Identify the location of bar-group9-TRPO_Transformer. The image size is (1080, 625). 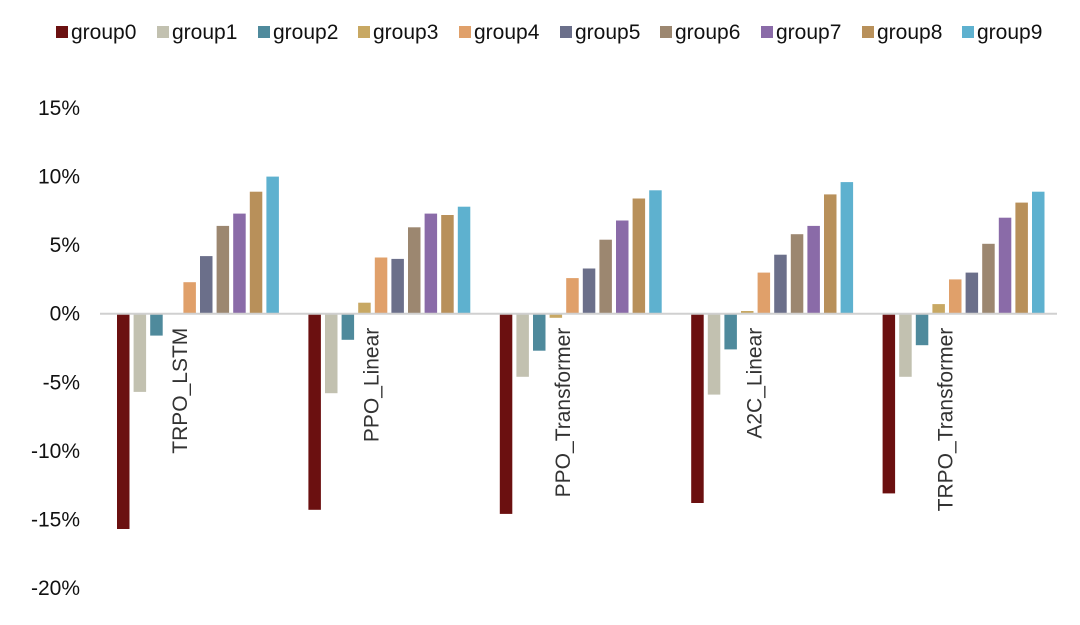
(1038, 252).